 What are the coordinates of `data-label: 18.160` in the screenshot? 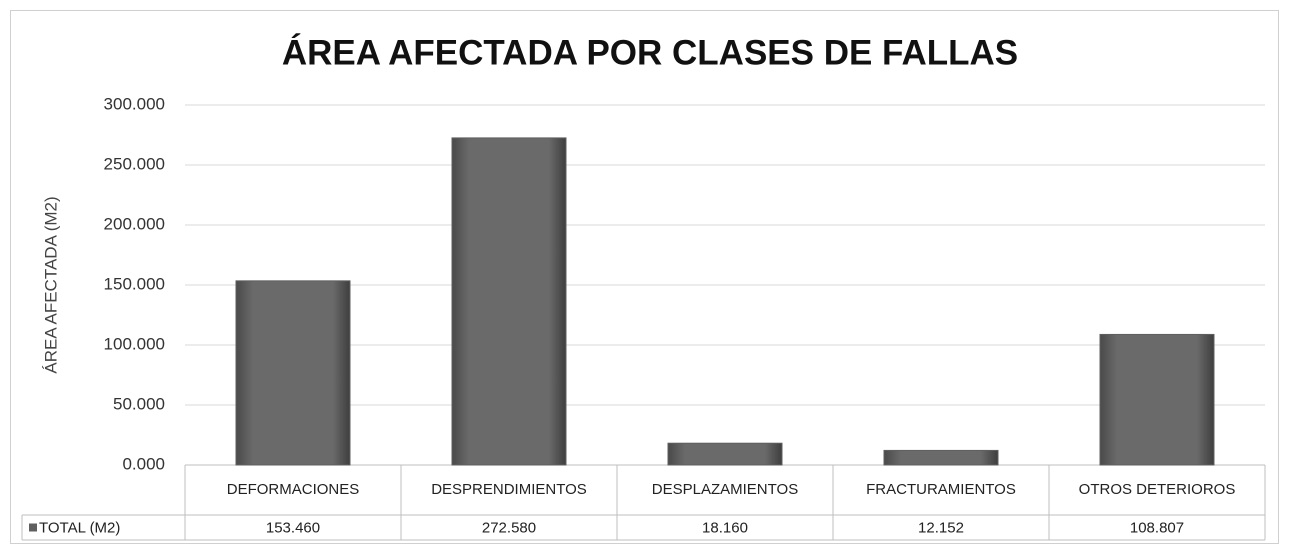 It's located at (725, 527).